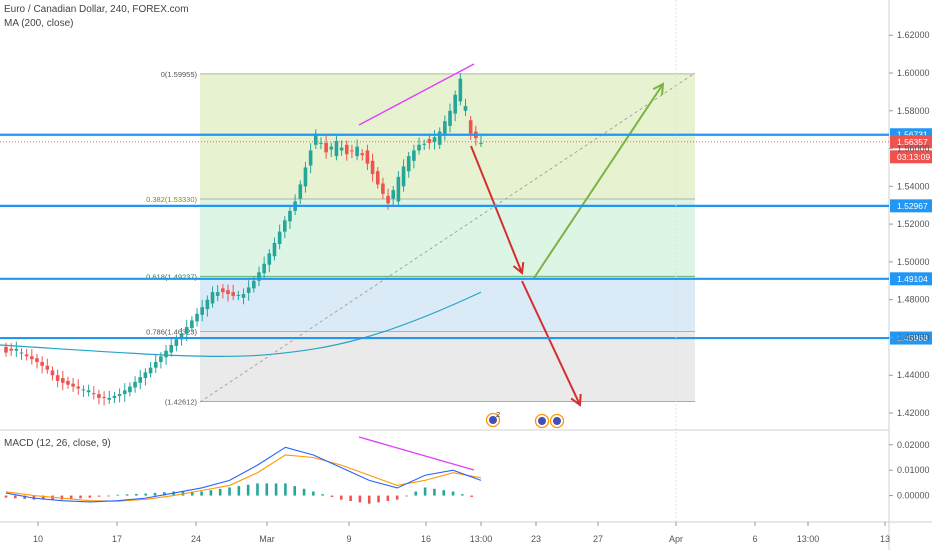  Describe the element at coordinates (598, 539) in the screenshot. I see `time-tick: 27` at that location.